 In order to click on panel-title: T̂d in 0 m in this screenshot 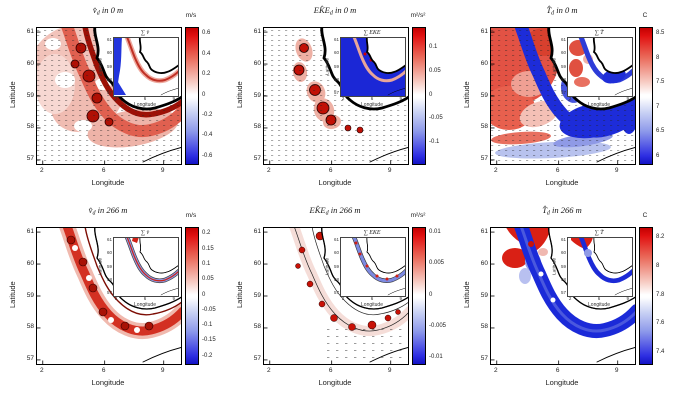, I will do `click(562, 11)`.